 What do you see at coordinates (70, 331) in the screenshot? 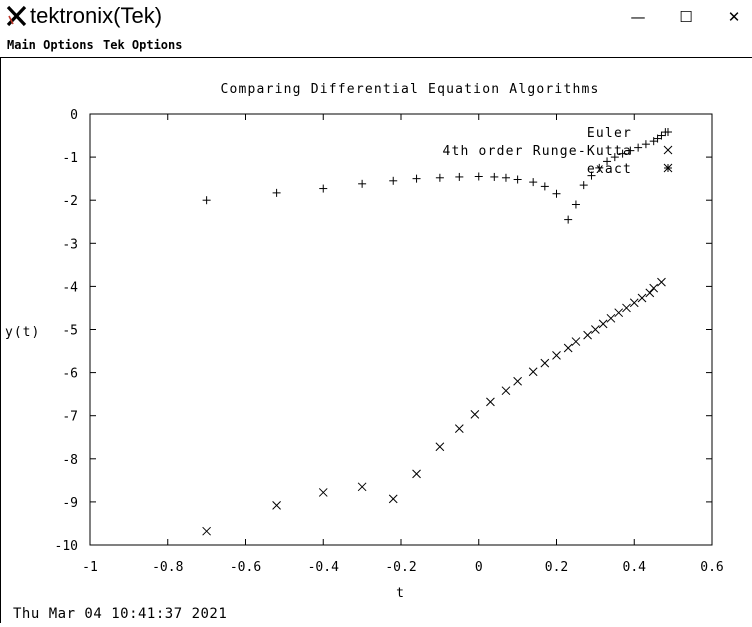
I see `y-tick-label: -5` at bounding box center [70, 331].